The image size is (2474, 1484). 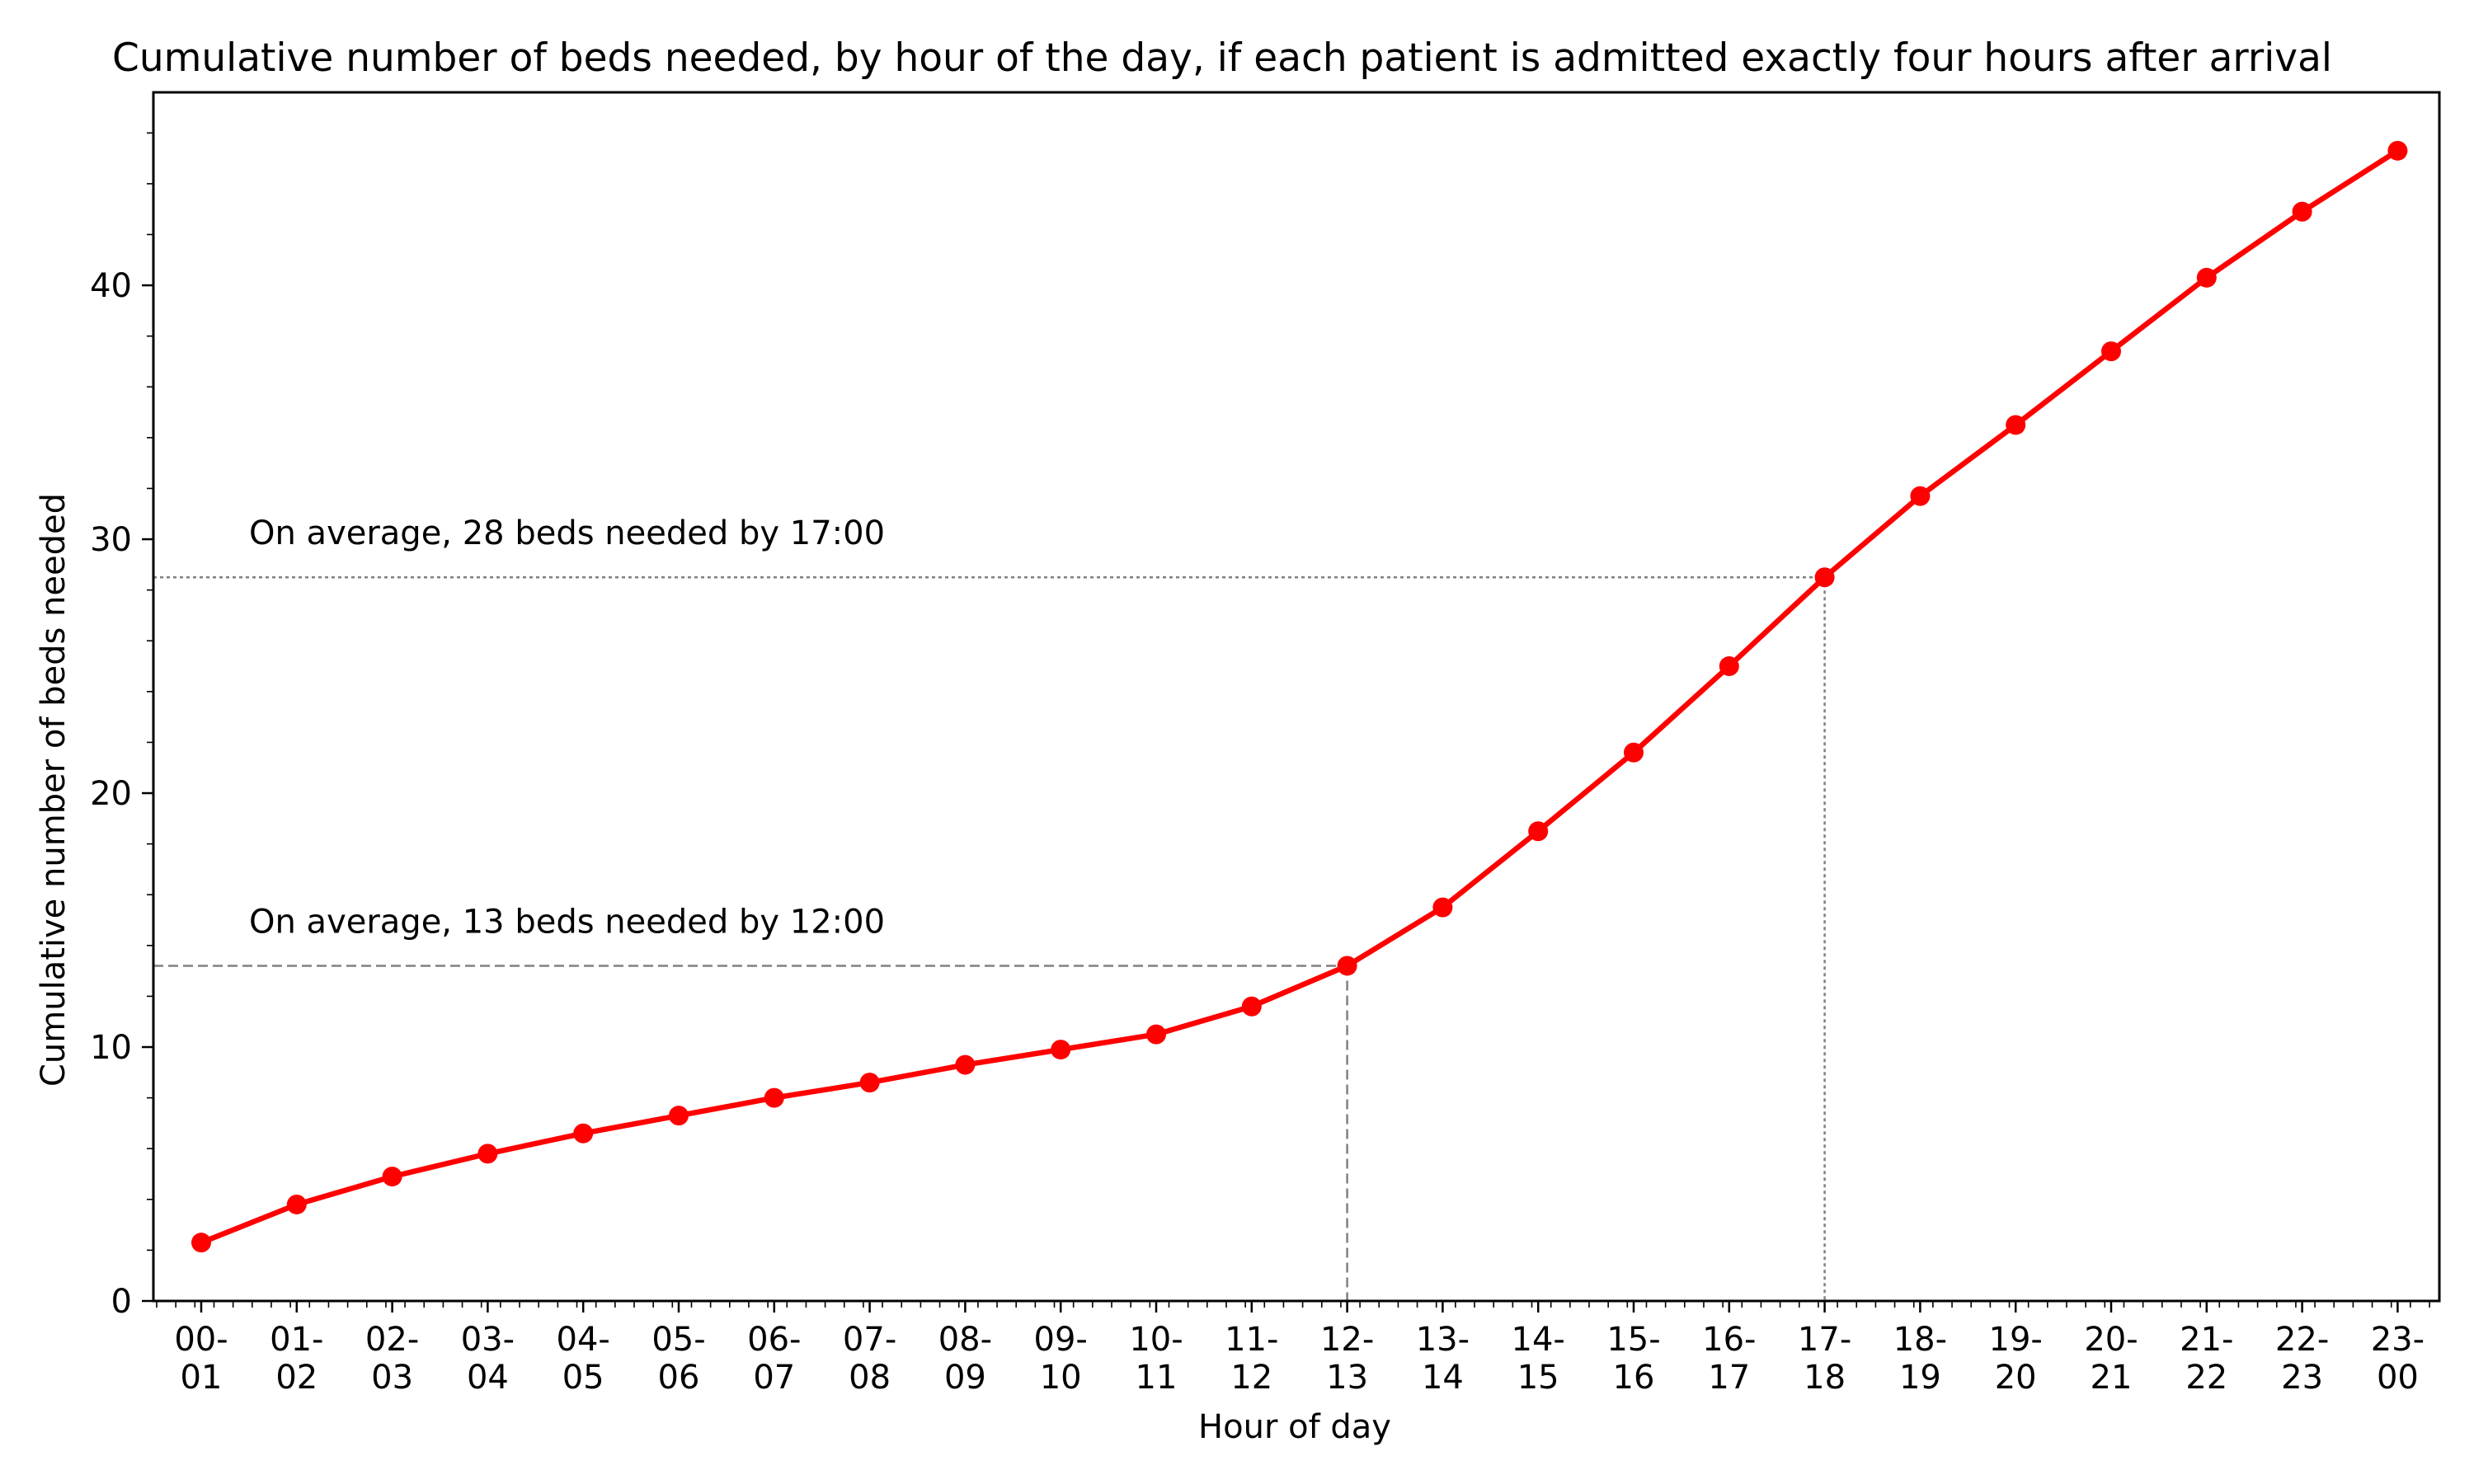 What do you see at coordinates (774, 1340) in the screenshot?
I see `x-tick-label-line1: 06-` at bounding box center [774, 1340].